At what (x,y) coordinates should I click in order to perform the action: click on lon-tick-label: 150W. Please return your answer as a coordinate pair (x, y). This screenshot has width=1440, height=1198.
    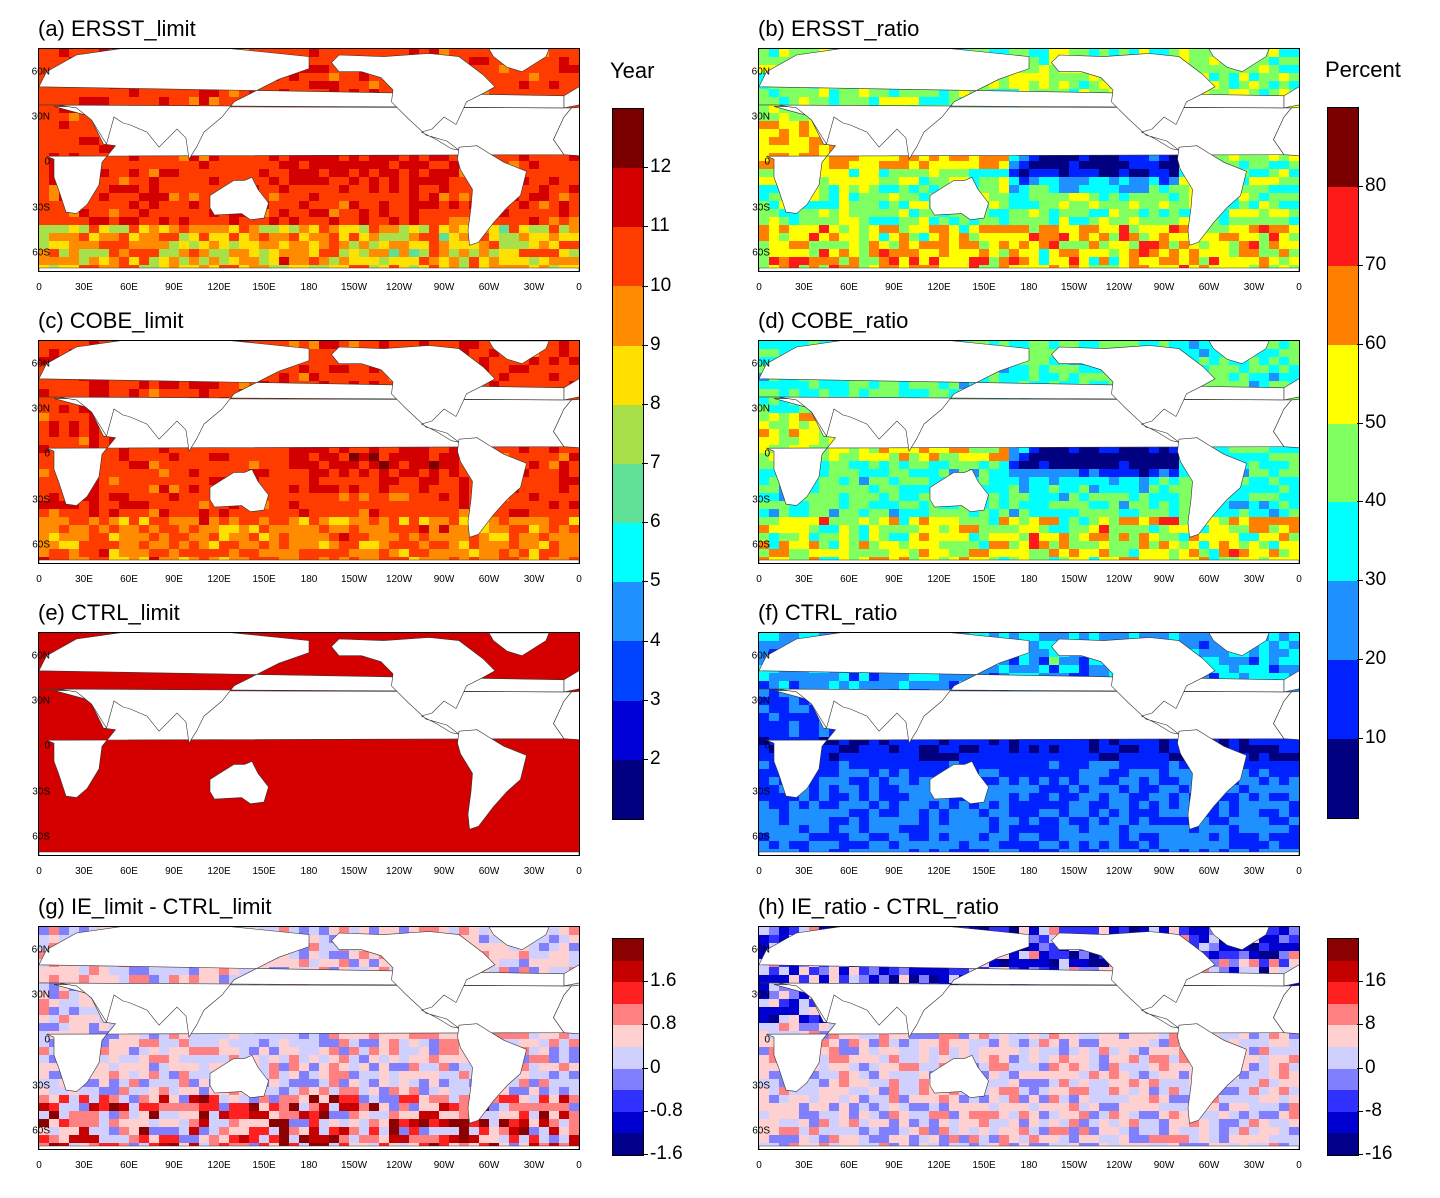
    Looking at the image, I should click on (1074, 579).